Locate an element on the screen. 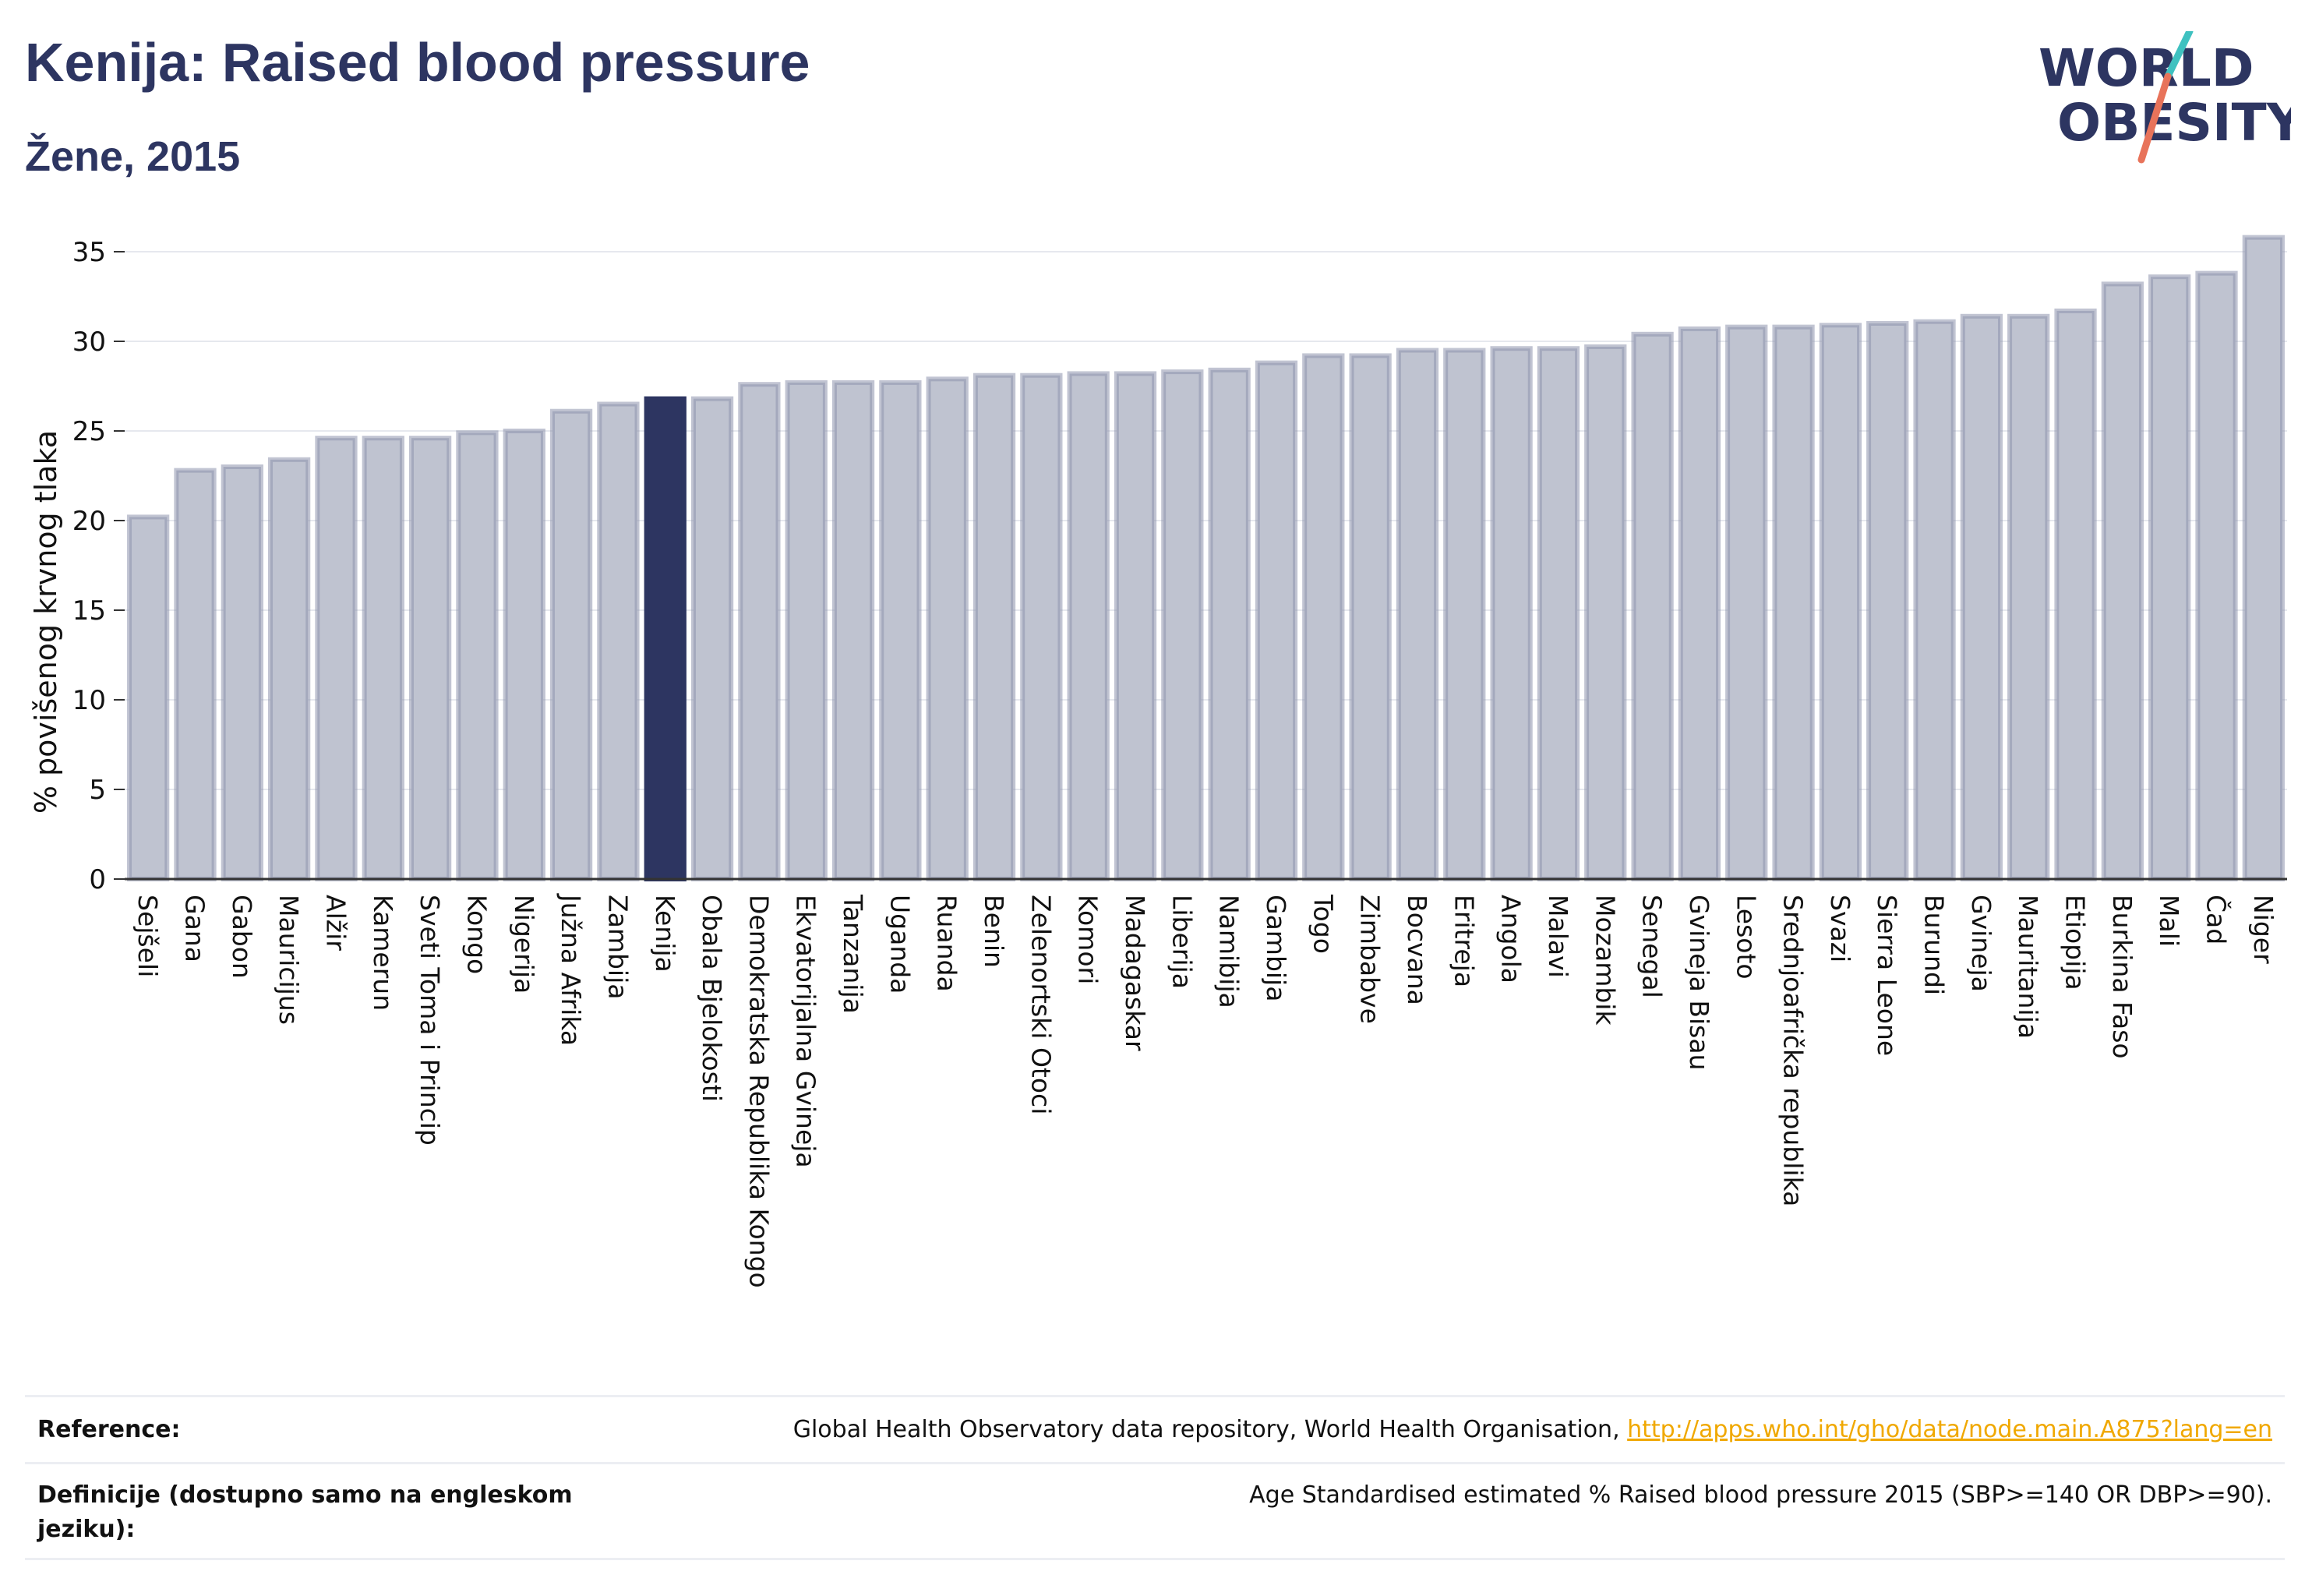 The height and width of the screenshot is (1596, 2305). x-tick-label: Madagaskar is located at coordinates (1135, 973).